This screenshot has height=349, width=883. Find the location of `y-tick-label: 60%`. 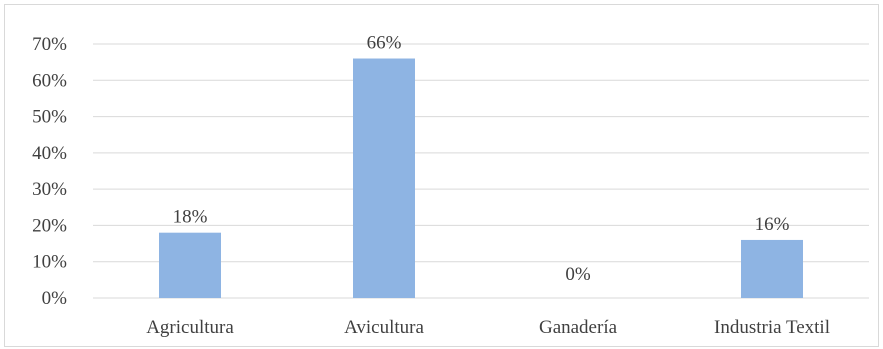

y-tick-label: 60% is located at coordinates (49, 80).